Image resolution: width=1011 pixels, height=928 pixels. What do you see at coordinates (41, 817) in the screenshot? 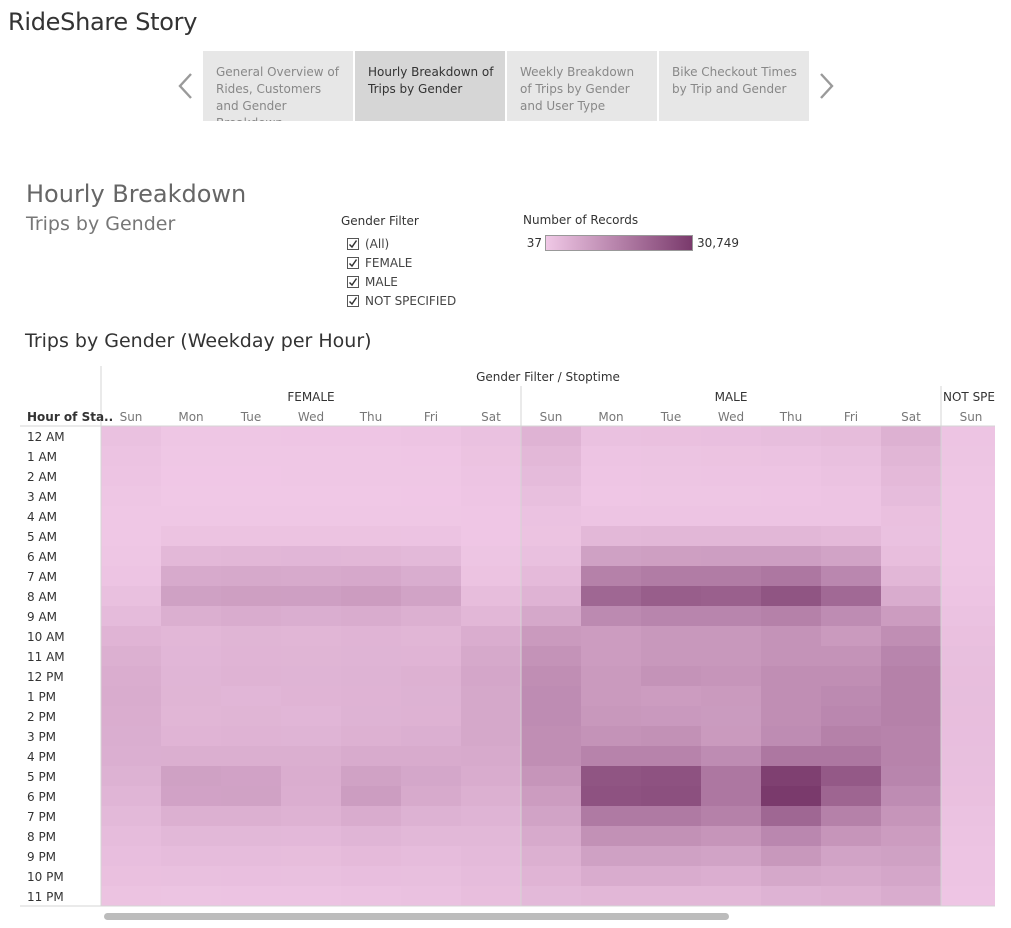
I see `row-hour-label: 7 PM` at bounding box center [41, 817].